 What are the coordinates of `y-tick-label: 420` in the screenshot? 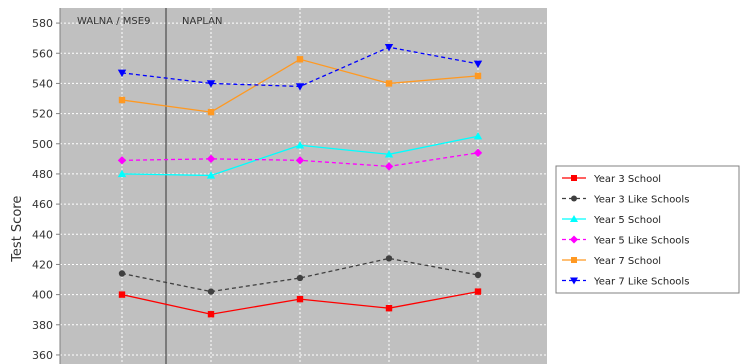 It's located at (42, 264).